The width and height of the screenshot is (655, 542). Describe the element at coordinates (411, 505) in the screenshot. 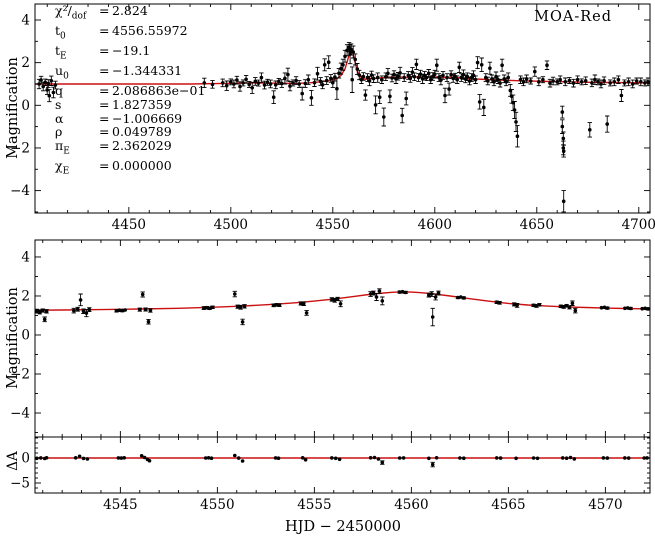

I see `x-tick-label: 4560` at that location.